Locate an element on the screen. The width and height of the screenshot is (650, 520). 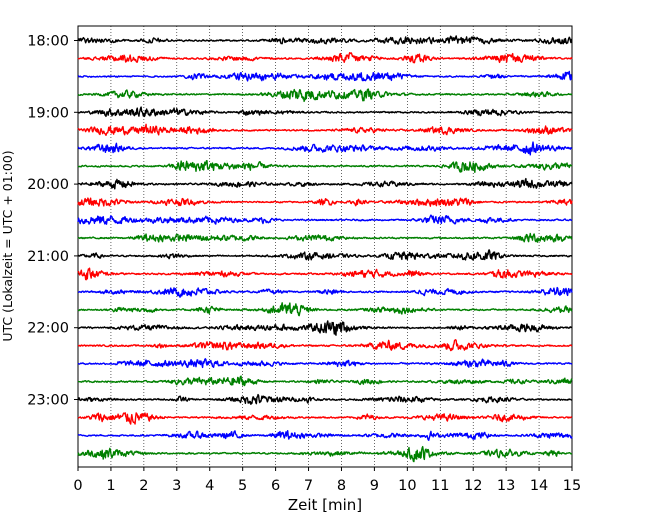
x-tick-label: 0 is located at coordinates (77, 486).